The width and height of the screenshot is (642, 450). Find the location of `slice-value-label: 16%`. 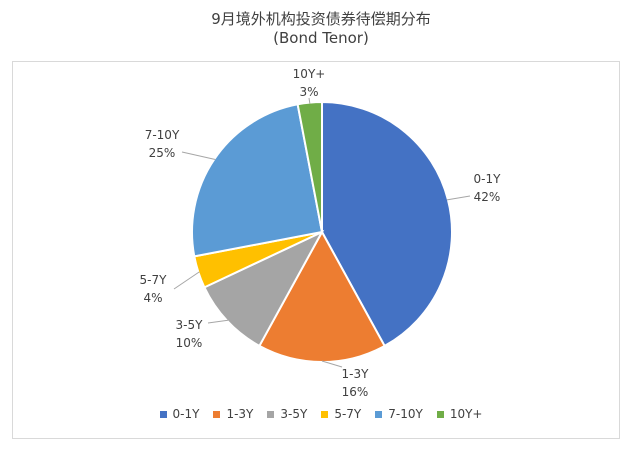

slice-value-label: 16% is located at coordinates (355, 392).